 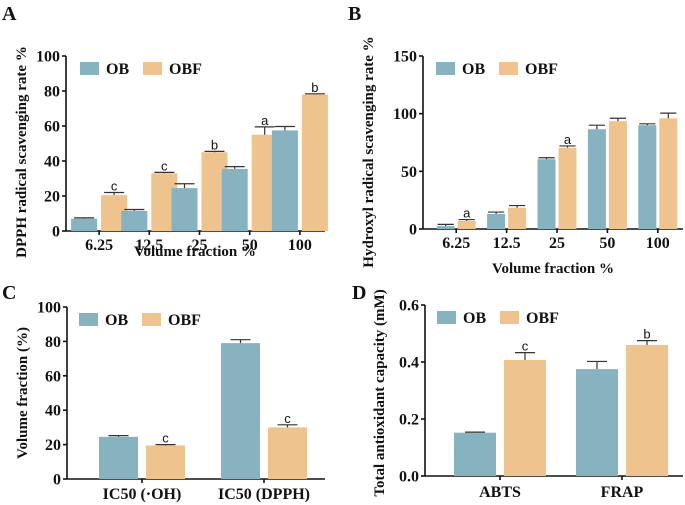 I want to click on y-axis-title-a: DPPH radical scavenging rate %, so click(x=22, y=152).